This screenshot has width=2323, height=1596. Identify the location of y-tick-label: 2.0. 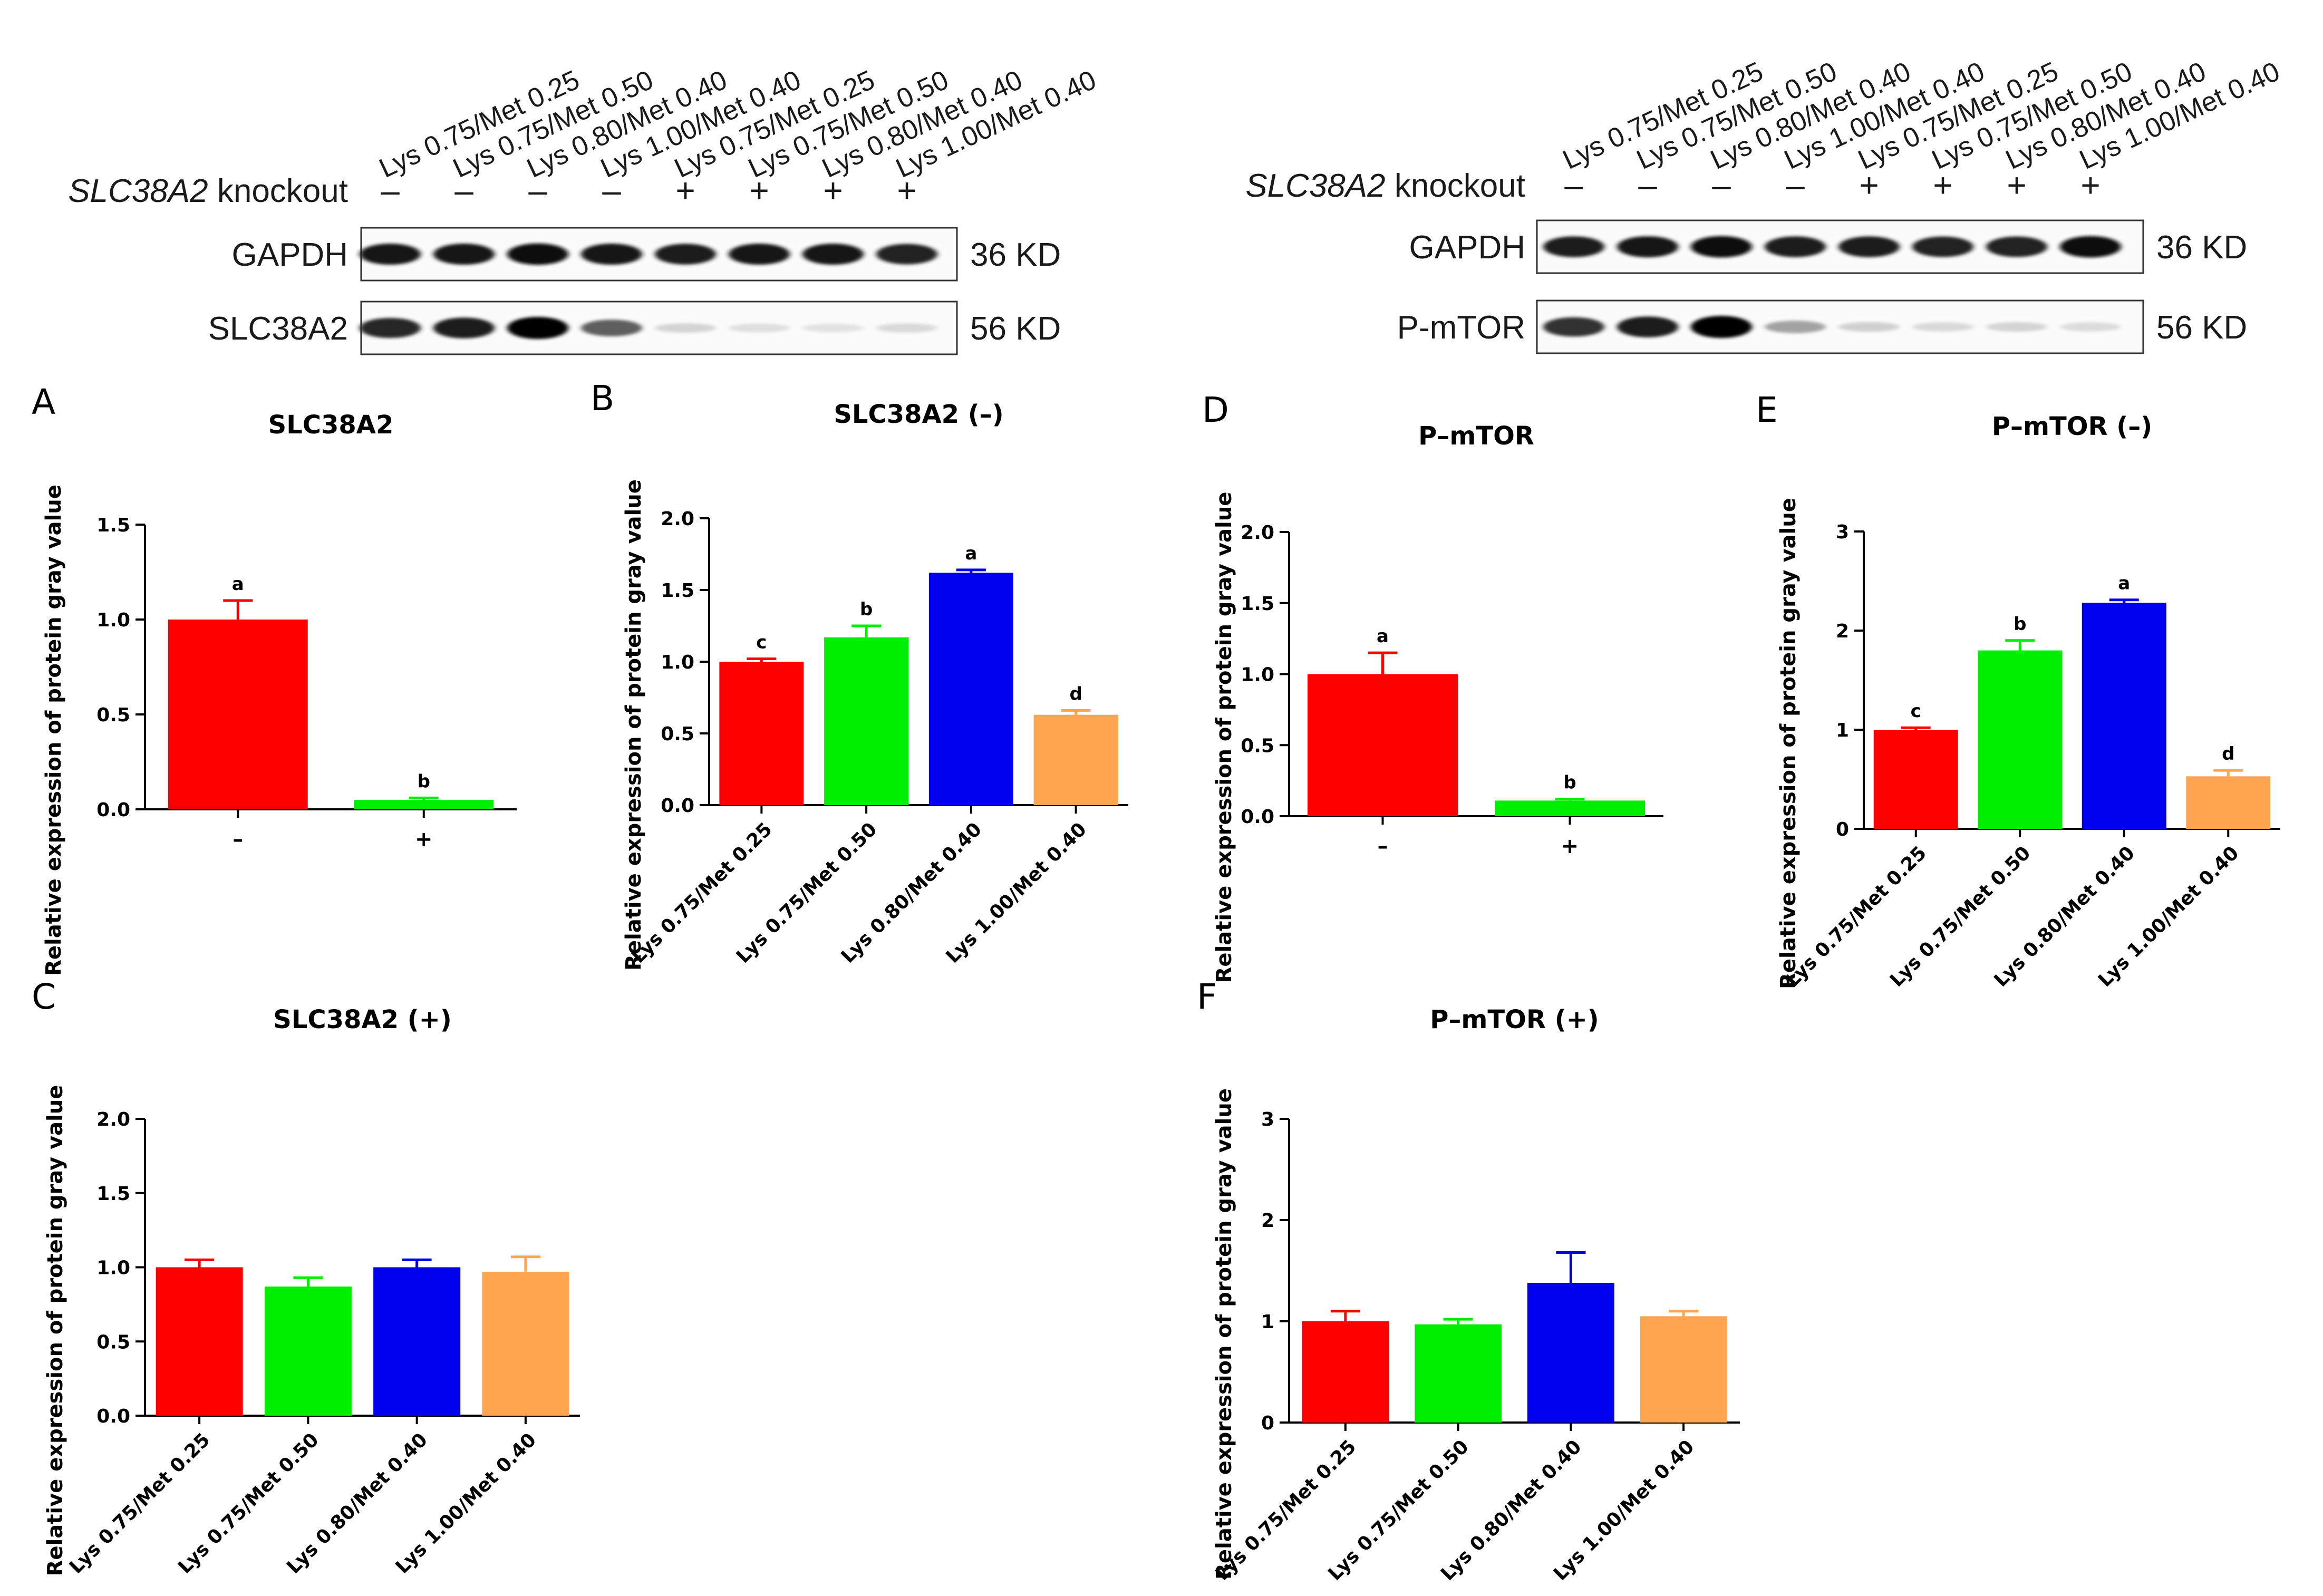
(1257, 533).